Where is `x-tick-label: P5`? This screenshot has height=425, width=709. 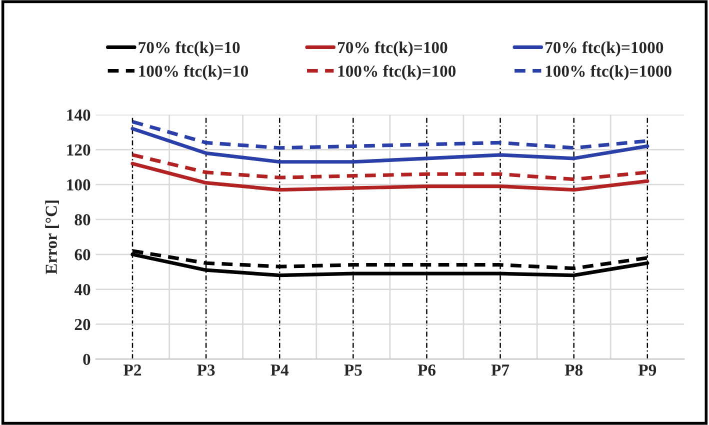 x-tick-label: P5 is located at coordinates (353, 370).